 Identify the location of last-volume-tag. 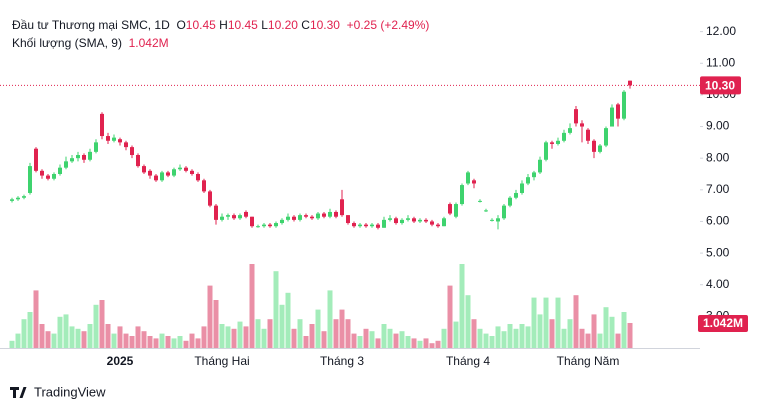
(723, 323).